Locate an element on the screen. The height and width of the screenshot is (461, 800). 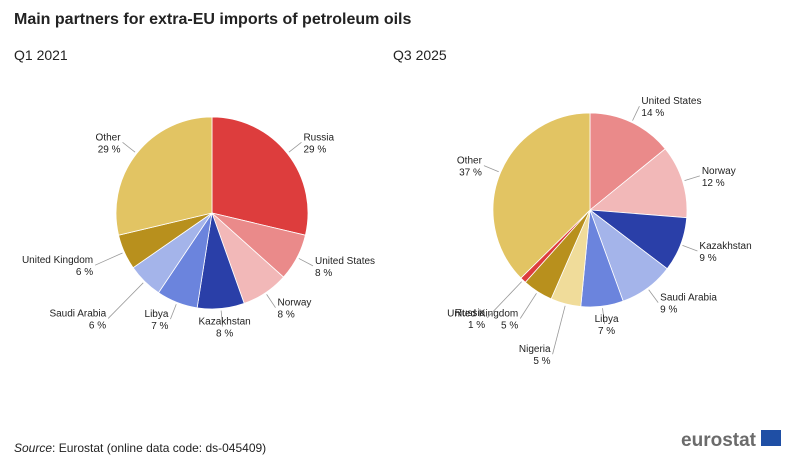
slice-label: Nigeria is located at coordinates (535, 349).